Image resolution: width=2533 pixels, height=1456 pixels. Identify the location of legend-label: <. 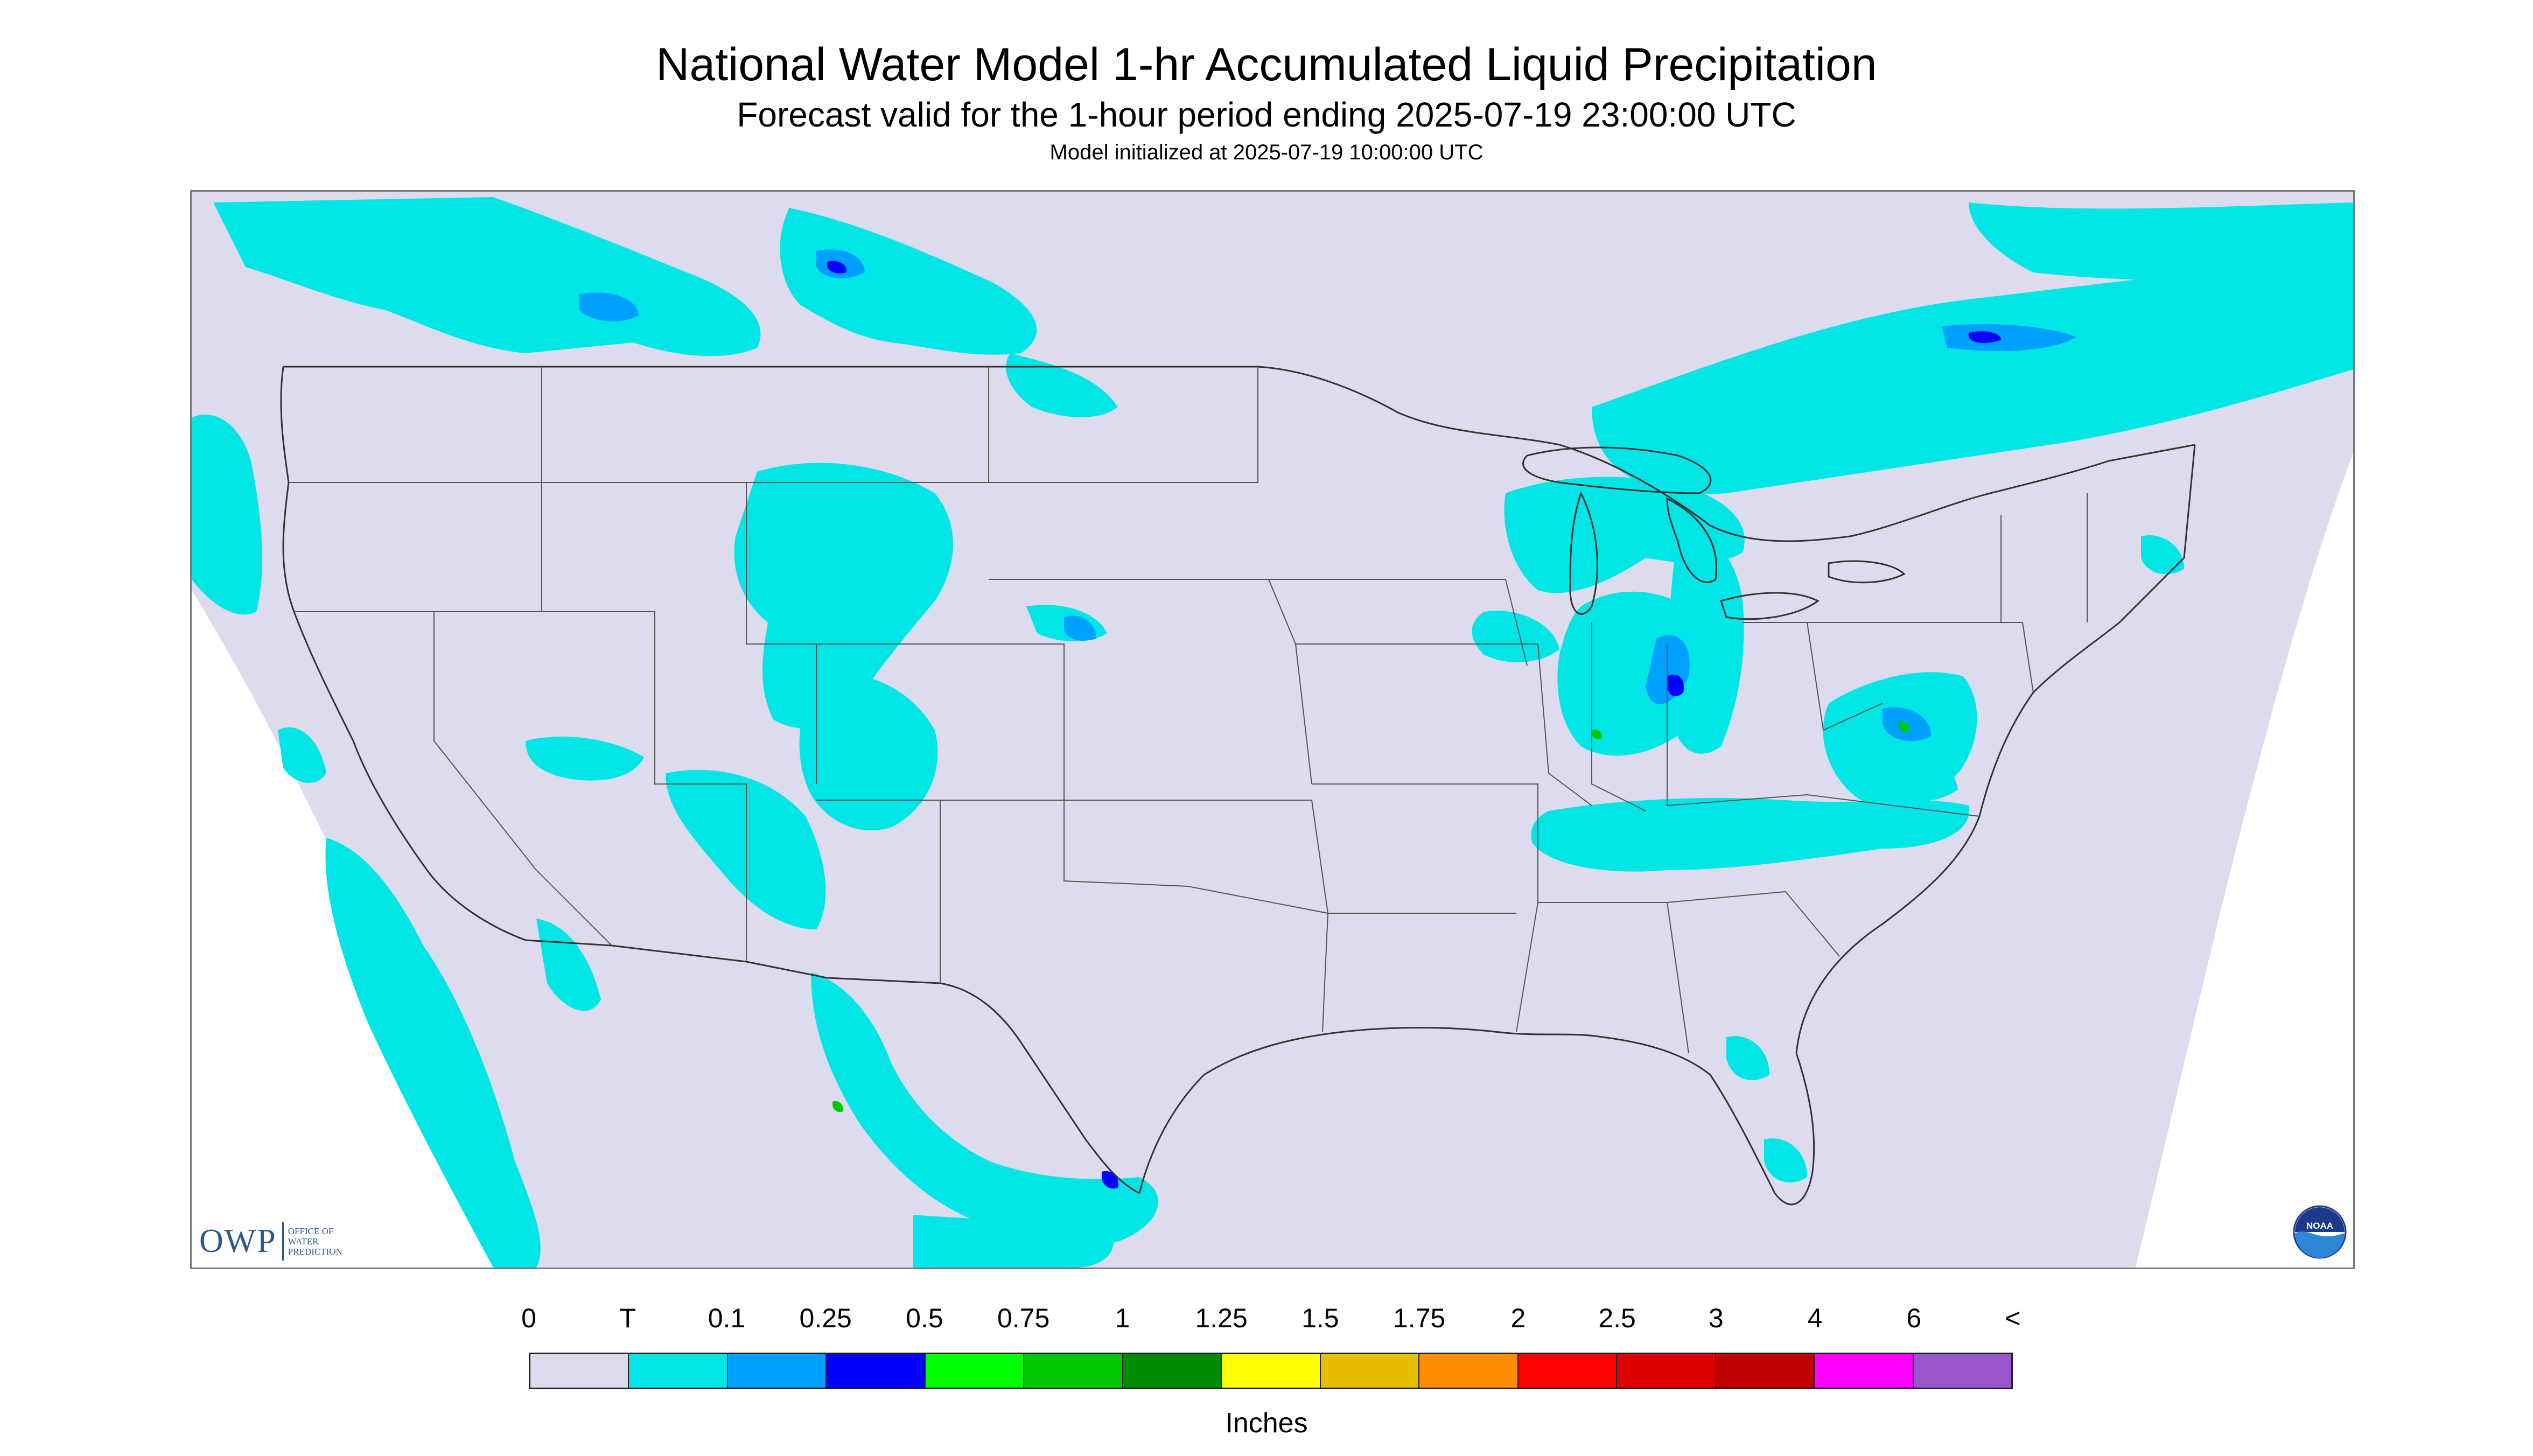
(2013, 1318).